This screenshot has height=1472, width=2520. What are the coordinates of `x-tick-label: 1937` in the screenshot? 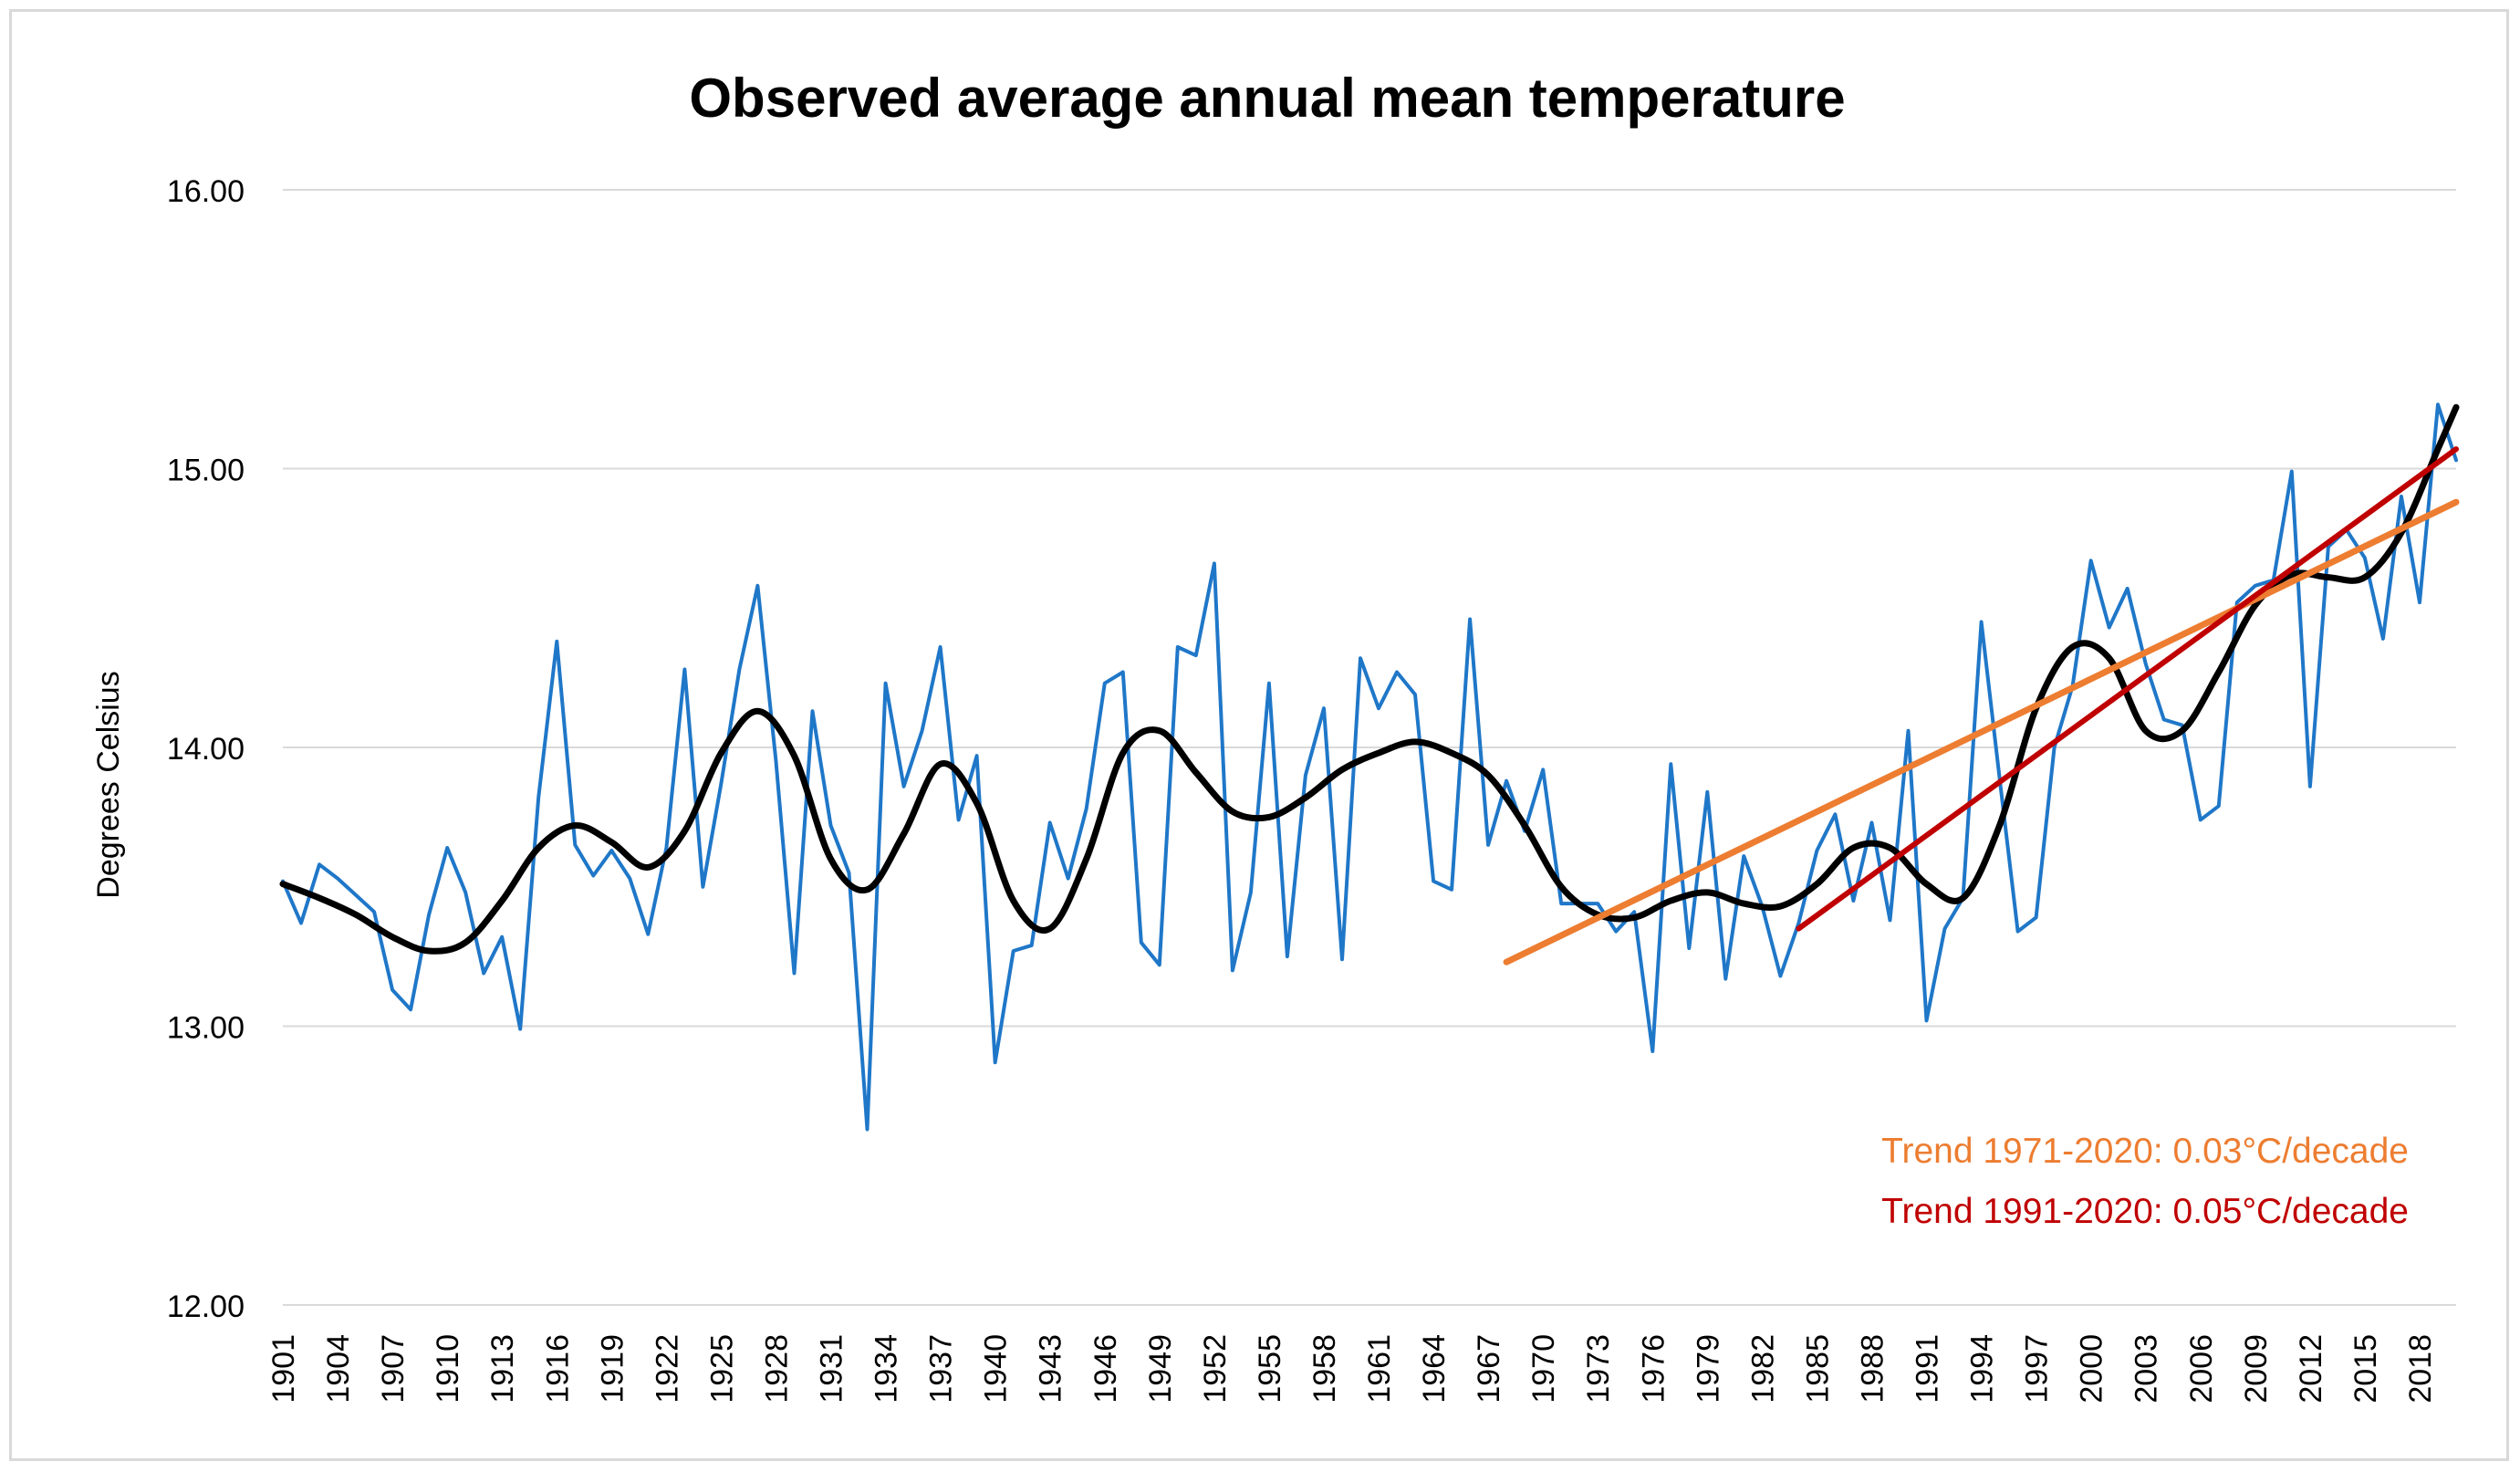 It's located at (942, 1369).